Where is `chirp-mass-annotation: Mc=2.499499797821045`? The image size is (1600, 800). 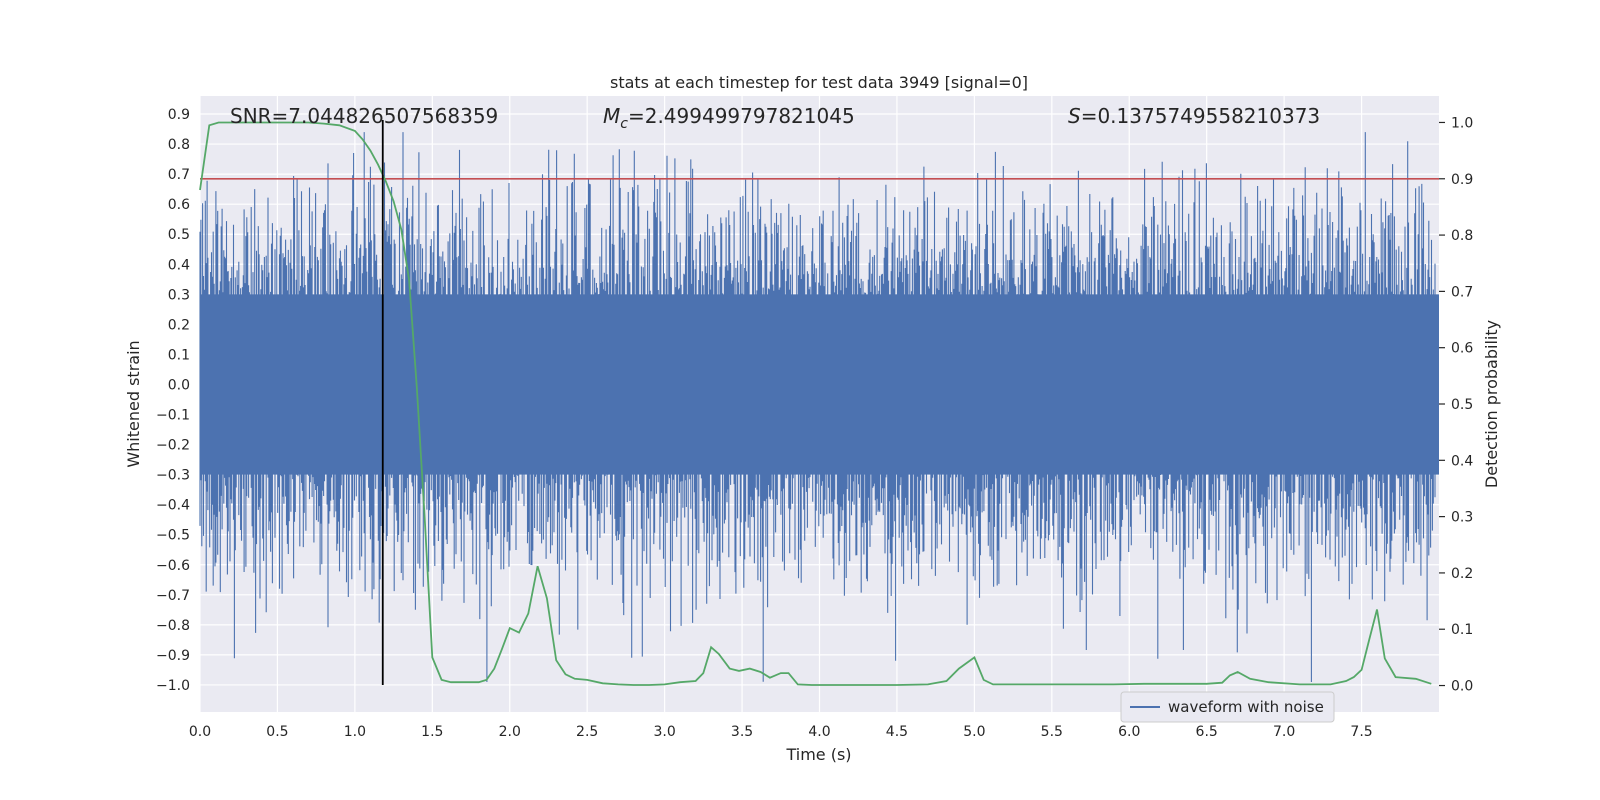 chirp-mass-annotation: Mc=2.499499797821045 is located at coordinates (729, 118).